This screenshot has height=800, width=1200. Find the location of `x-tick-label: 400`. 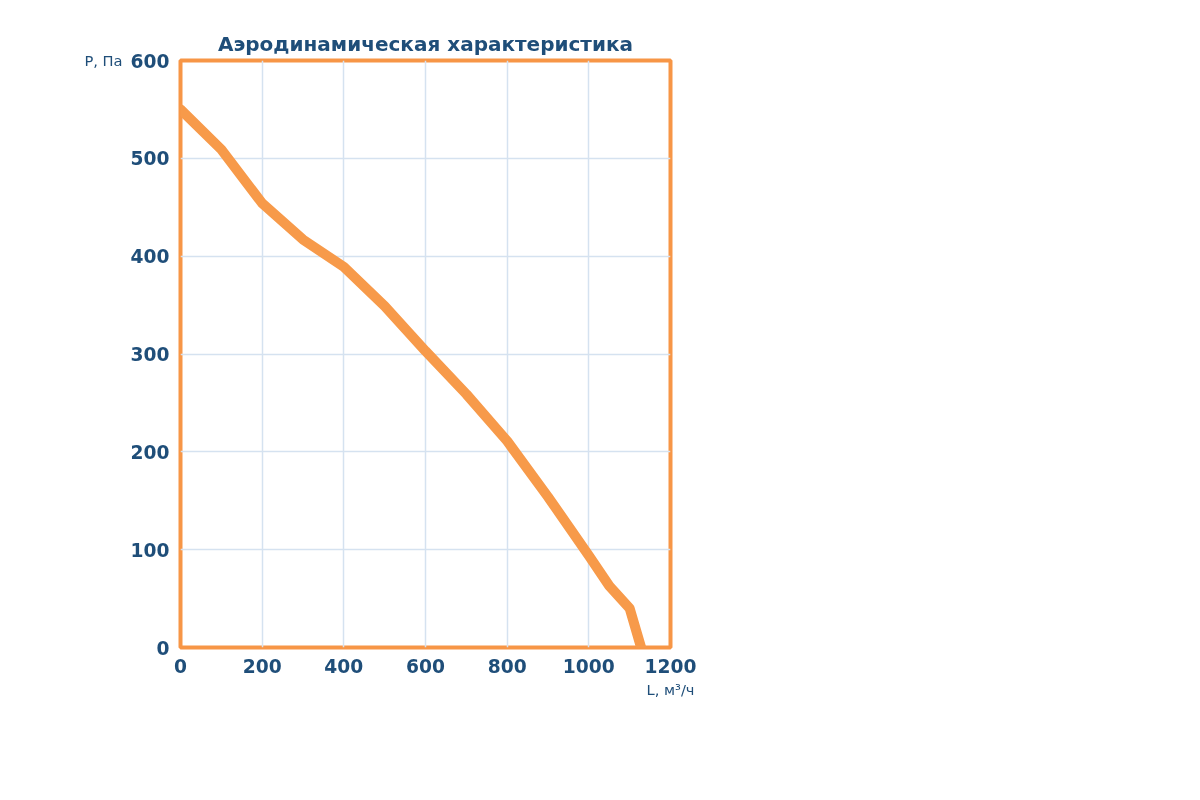

x-tick-label: 400 is located at coordinates (344, 666).